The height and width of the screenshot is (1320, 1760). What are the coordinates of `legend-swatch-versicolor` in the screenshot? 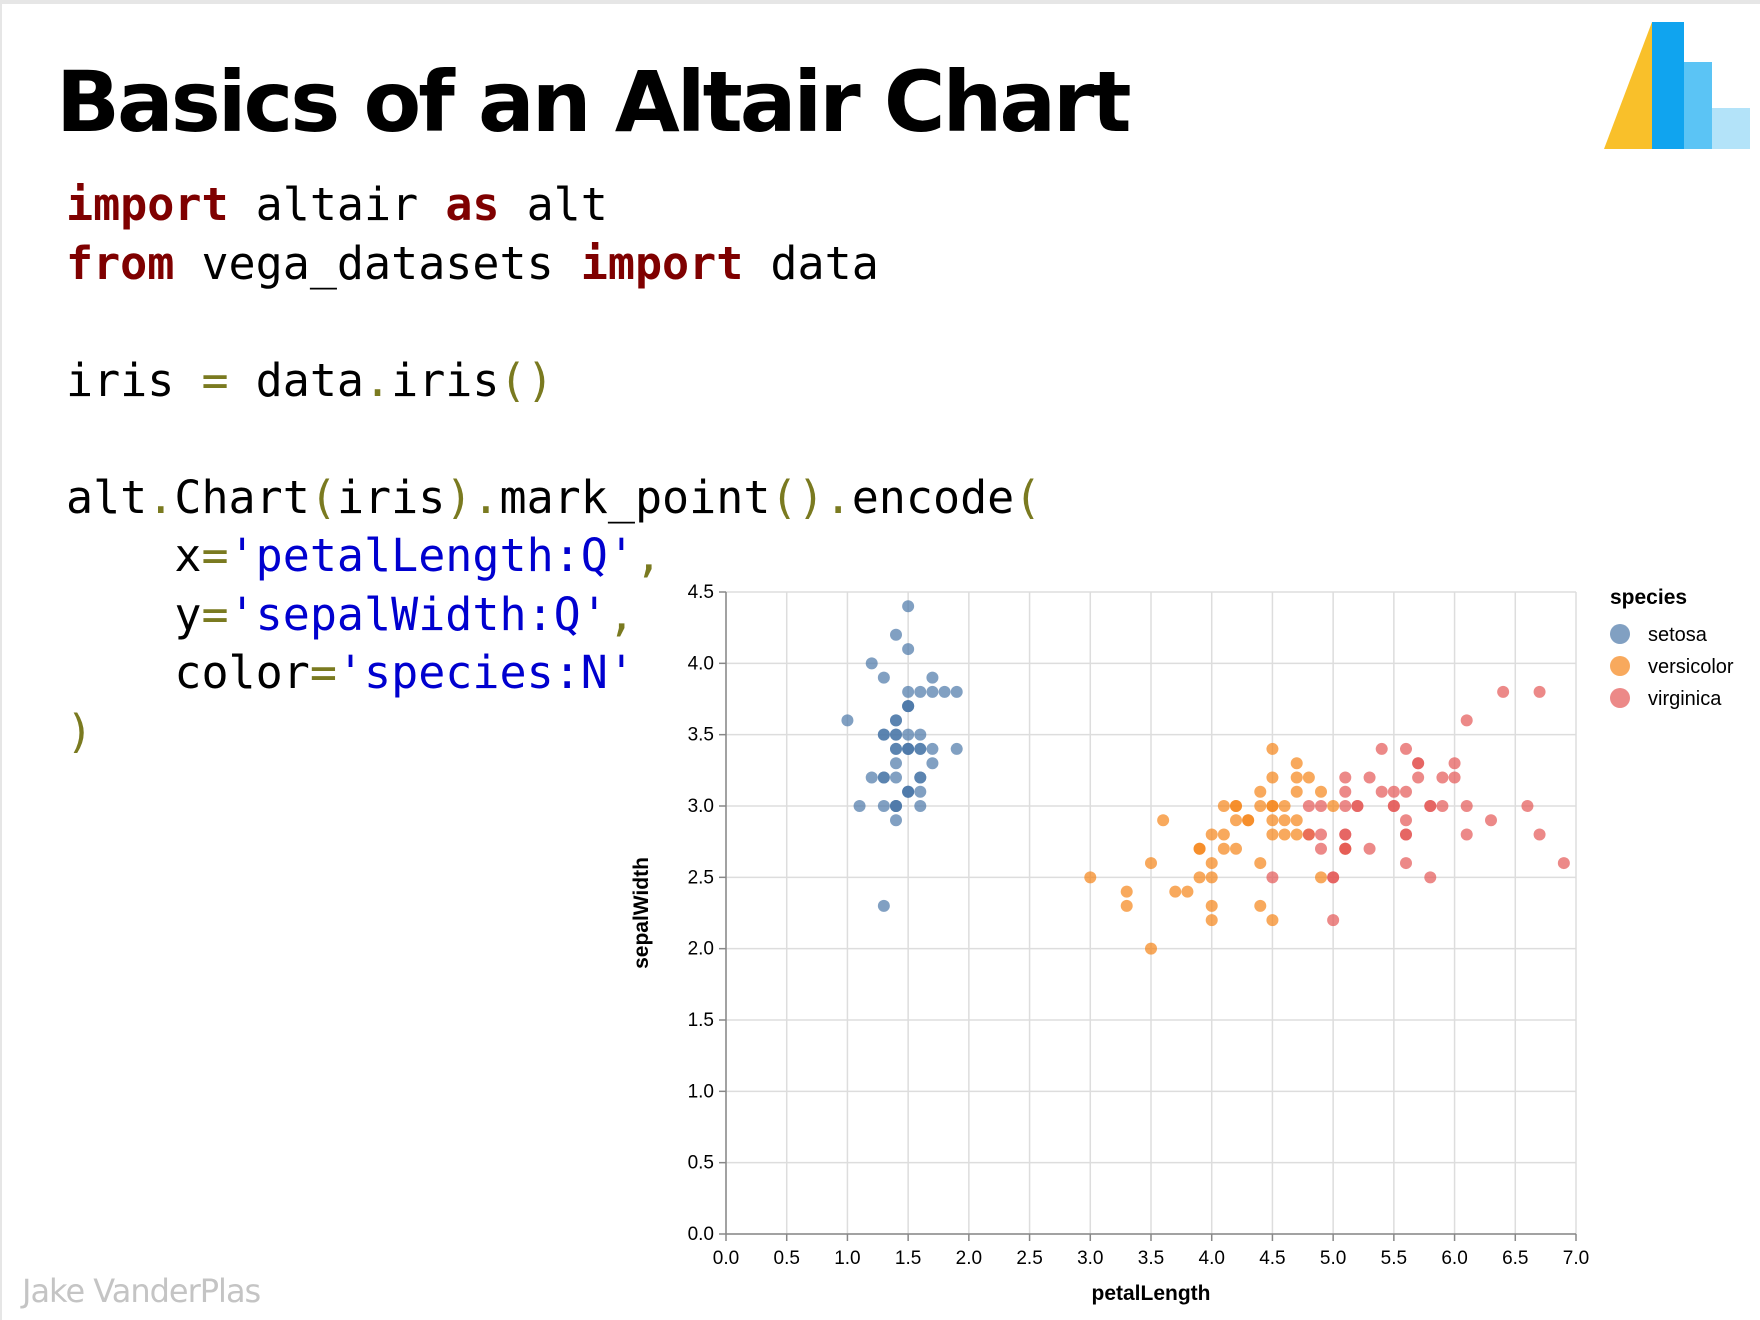 It's located at (1620, 666).